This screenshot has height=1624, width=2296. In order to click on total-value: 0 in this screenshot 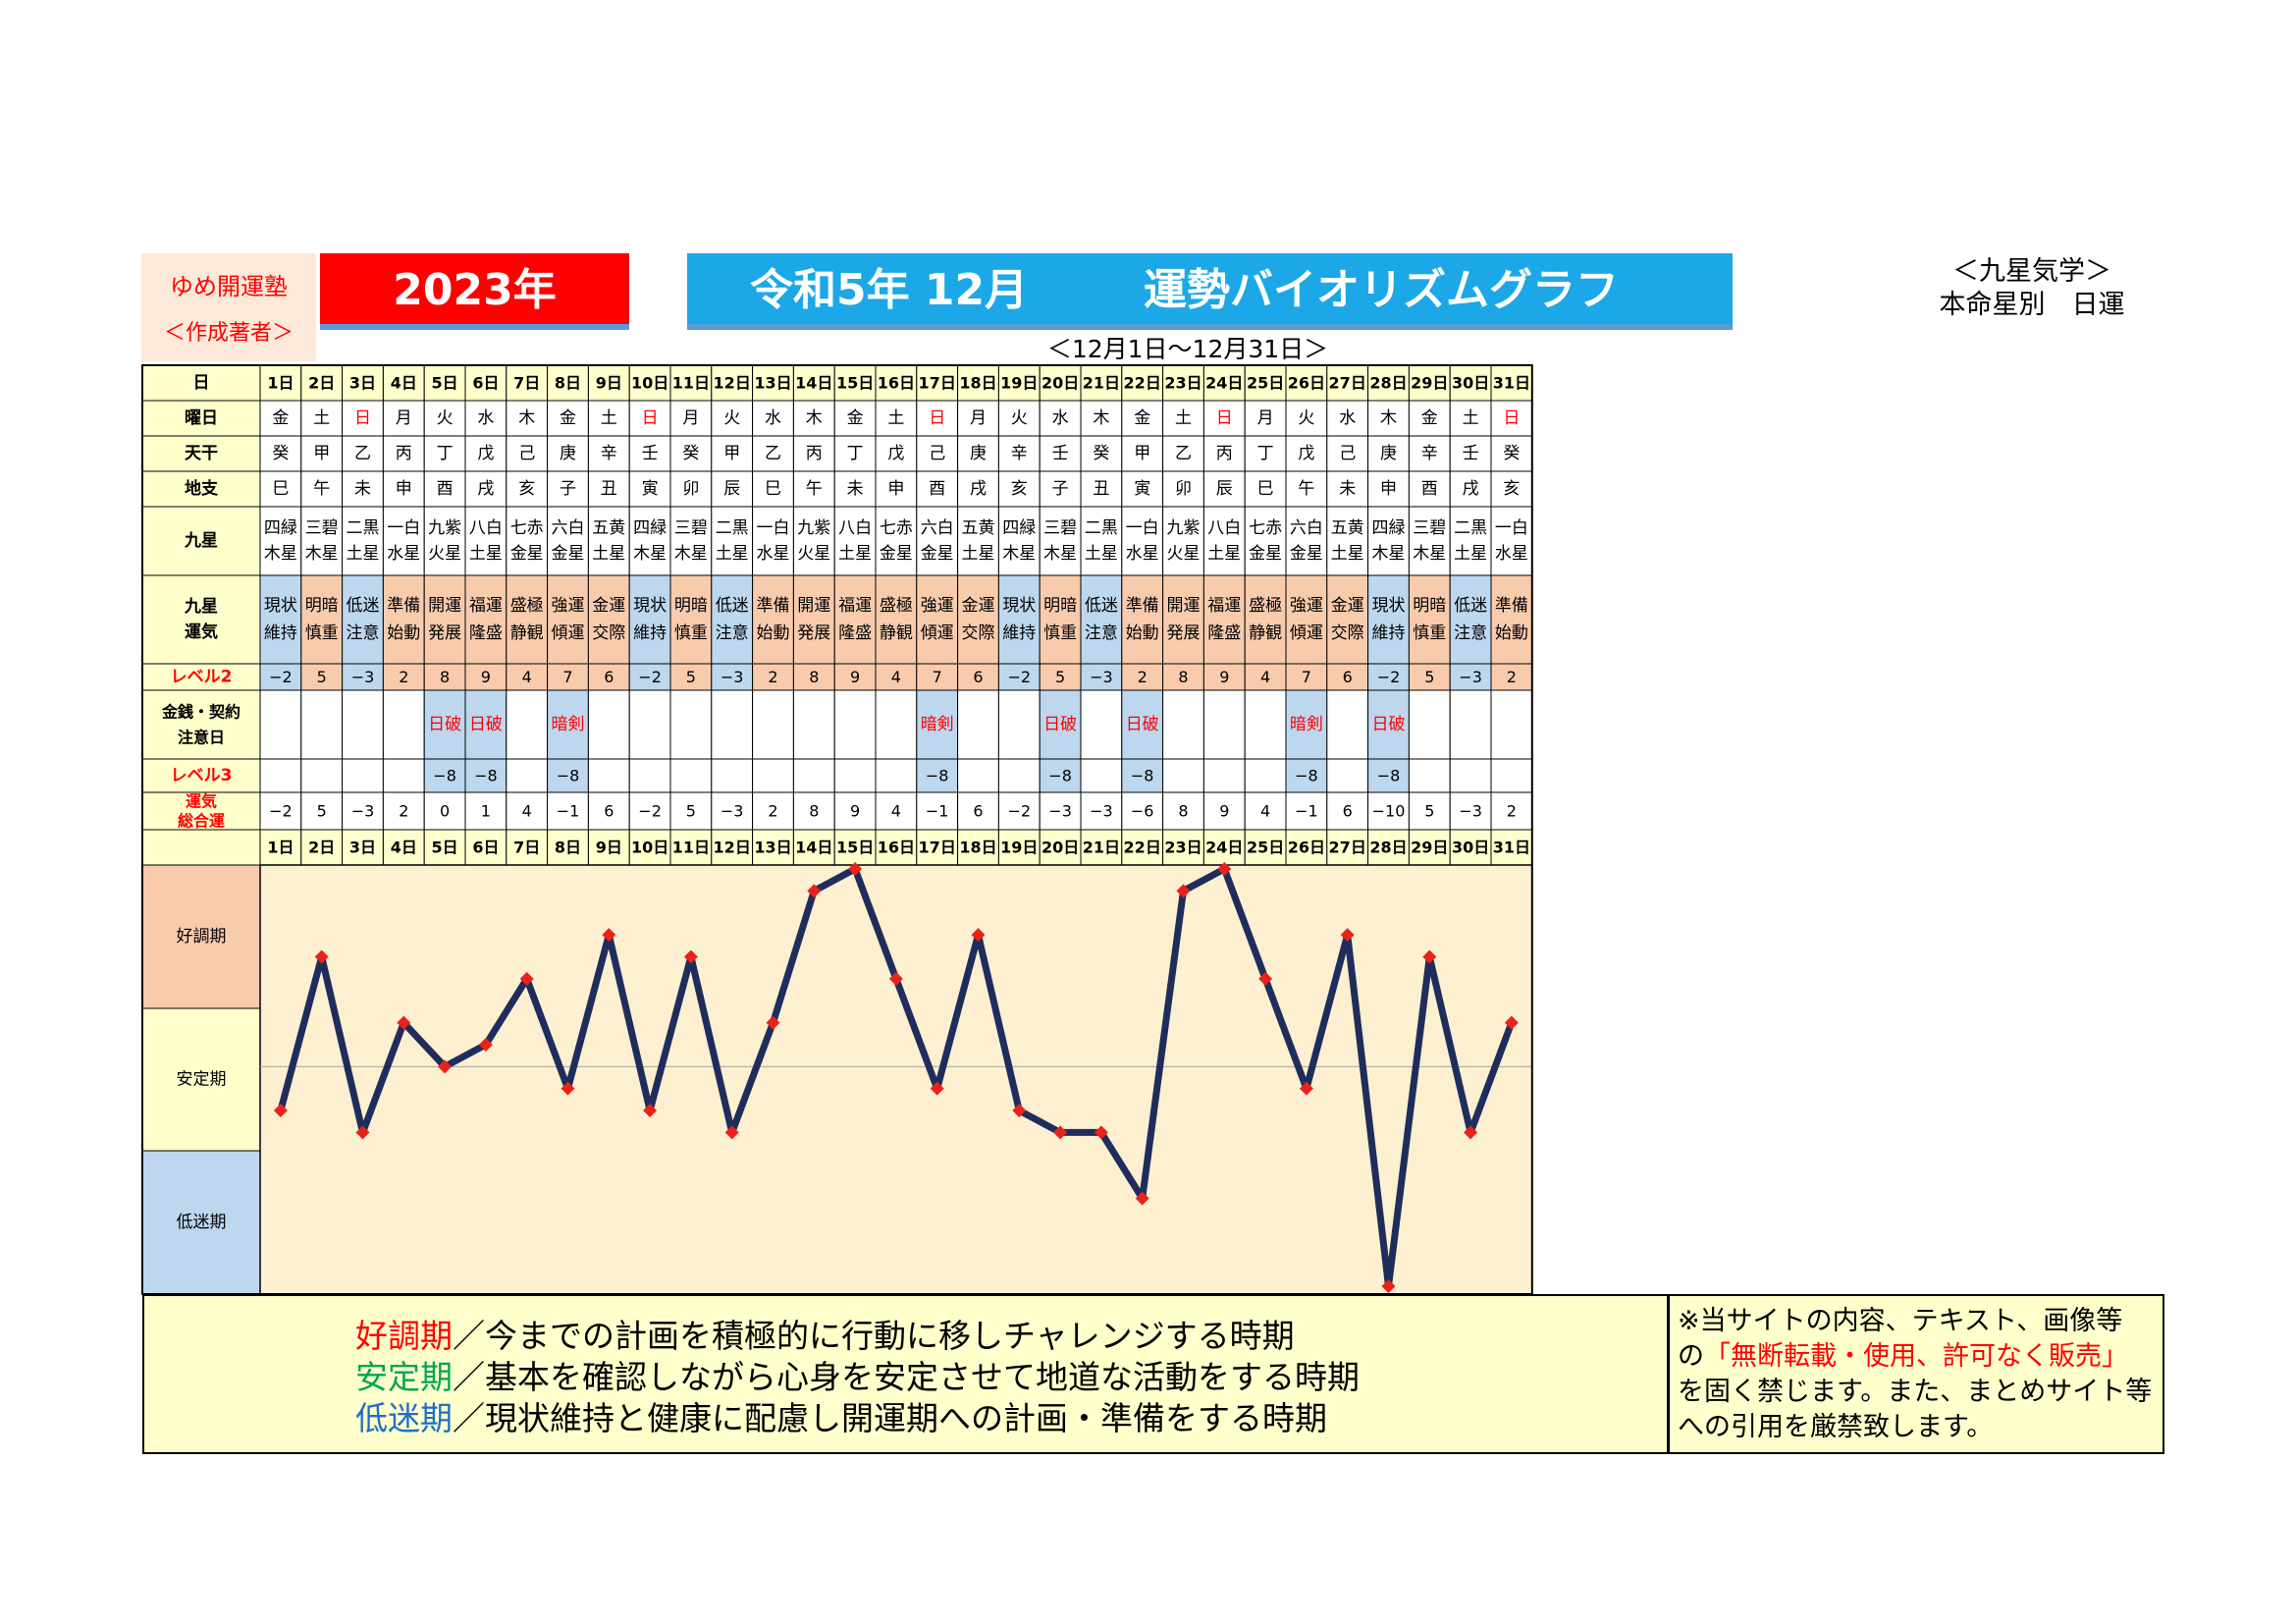, I will do `click(445, 811)`.